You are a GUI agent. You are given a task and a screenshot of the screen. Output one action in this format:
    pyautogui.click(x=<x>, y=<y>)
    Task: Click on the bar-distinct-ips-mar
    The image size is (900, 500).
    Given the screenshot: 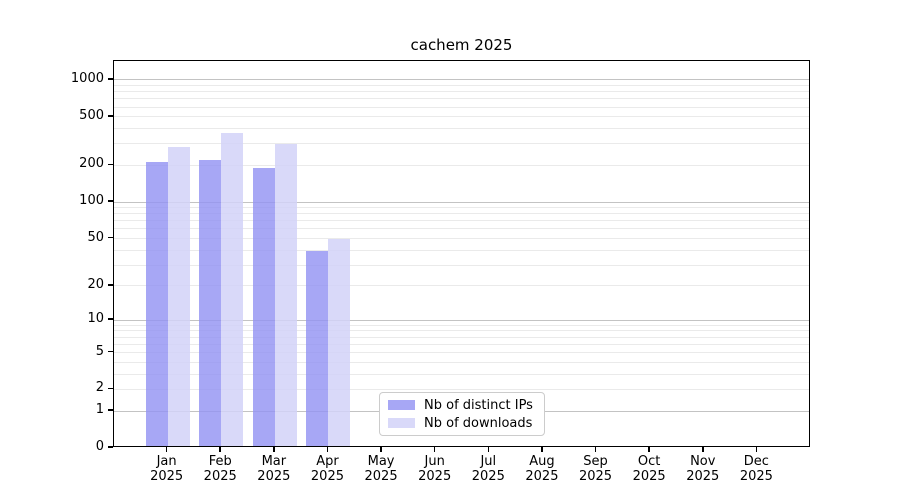 What is the action you would take?
    pyautogui.click(x=263, y=306)
    